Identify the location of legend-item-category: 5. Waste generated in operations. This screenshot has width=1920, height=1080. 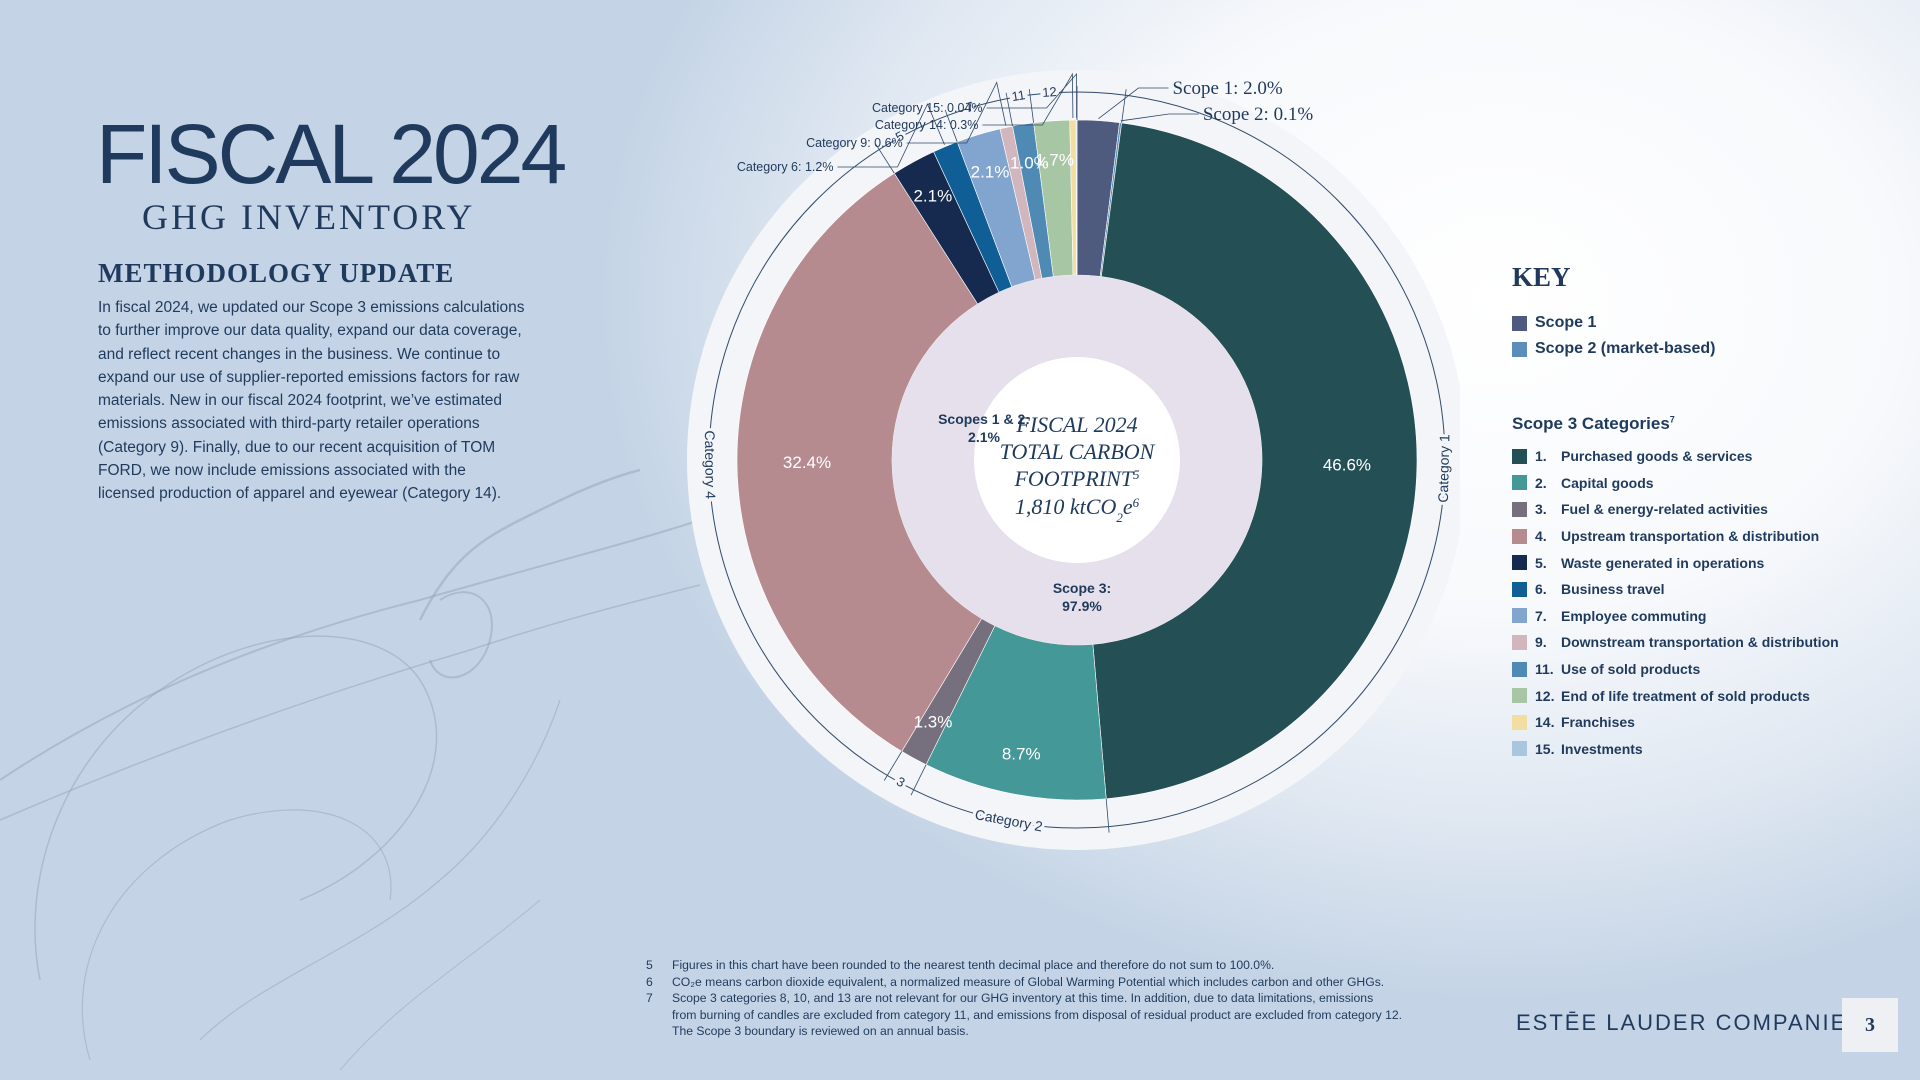
(1675, 562).